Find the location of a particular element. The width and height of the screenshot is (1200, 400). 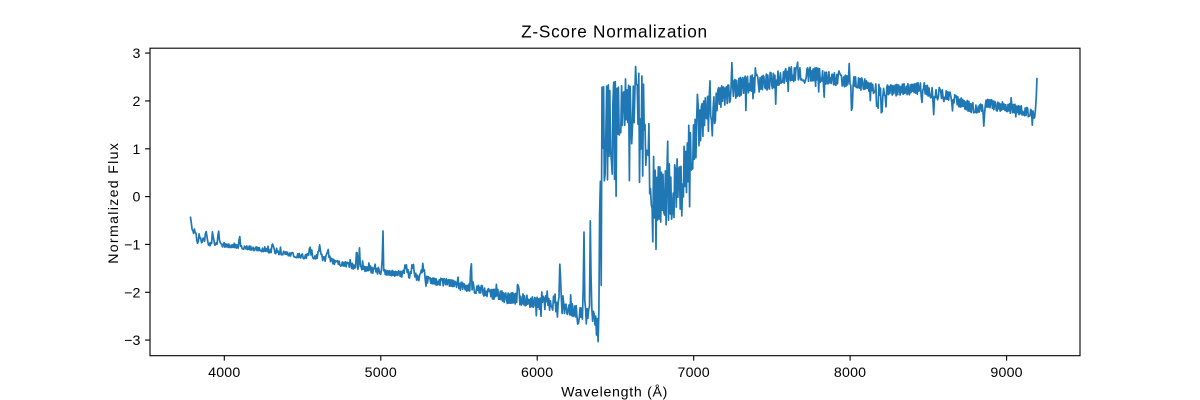

svg-text: 6000 is located at coordinates (537, 373).